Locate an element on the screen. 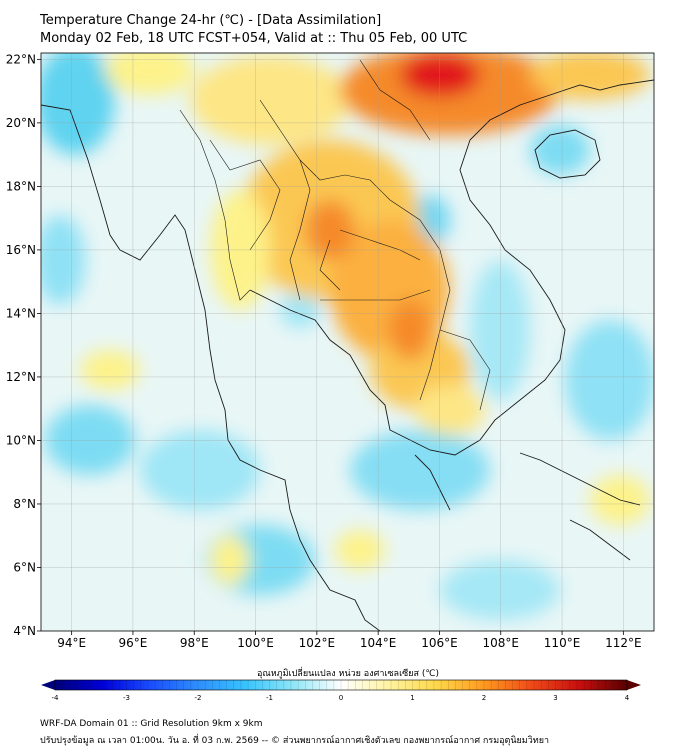 This screenshot has height=756, width=676. lat-tick-label: 10°N is located at coordinates (21, 440).